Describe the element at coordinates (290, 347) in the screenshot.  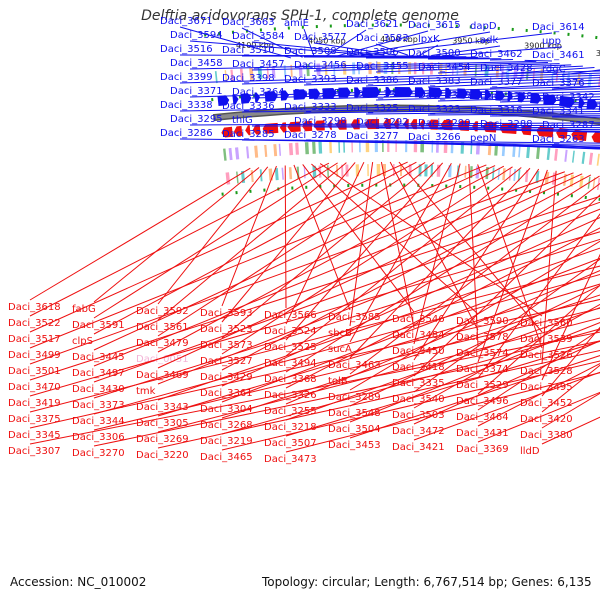
I see `gene-label: Daci_3525` at that location.